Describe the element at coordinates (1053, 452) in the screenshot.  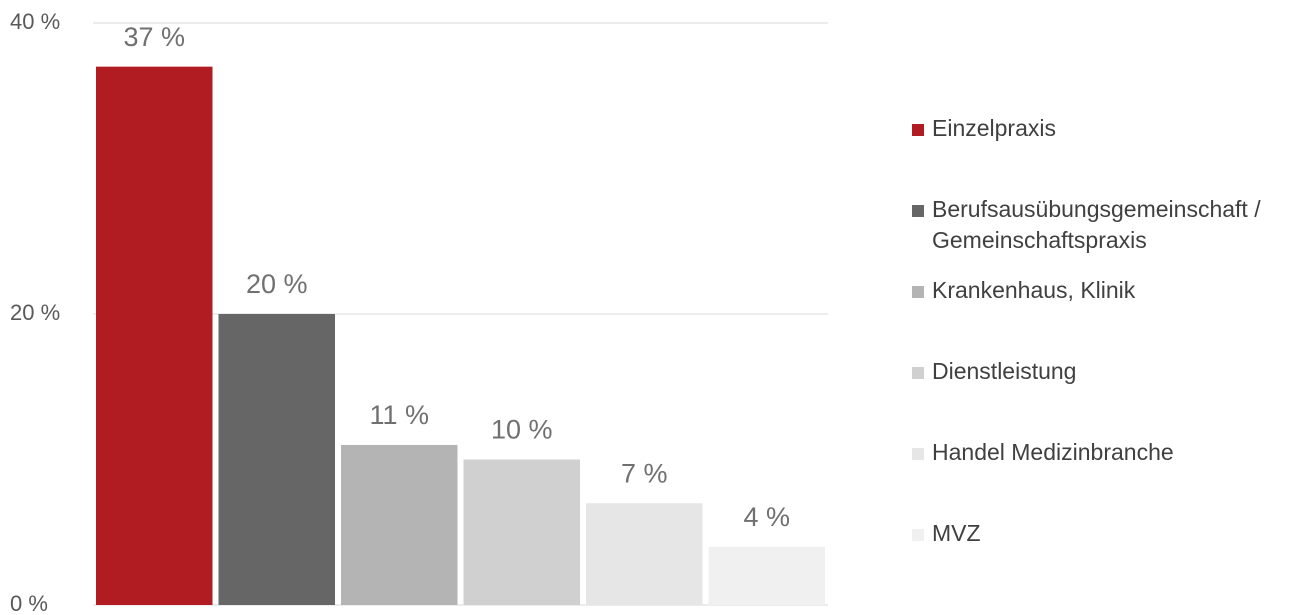
I see `legend-label: Handel Medizinbranche` at that location.